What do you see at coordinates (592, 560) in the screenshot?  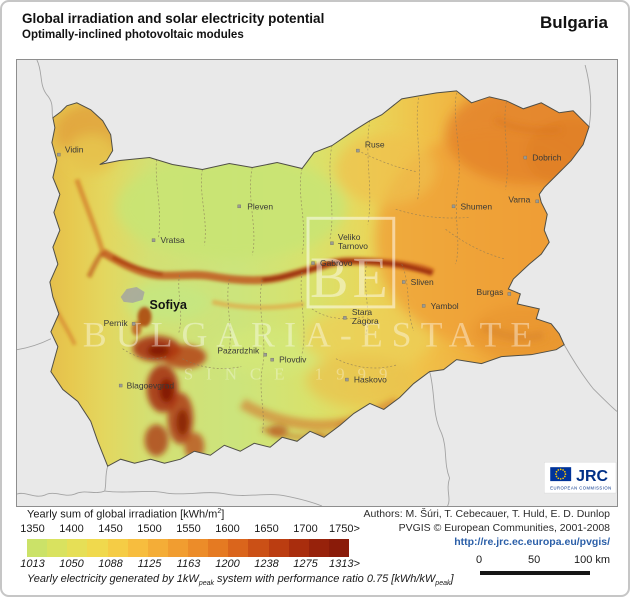 I see `scale-label-100km: 100 km` at bounding box center [592, 560].